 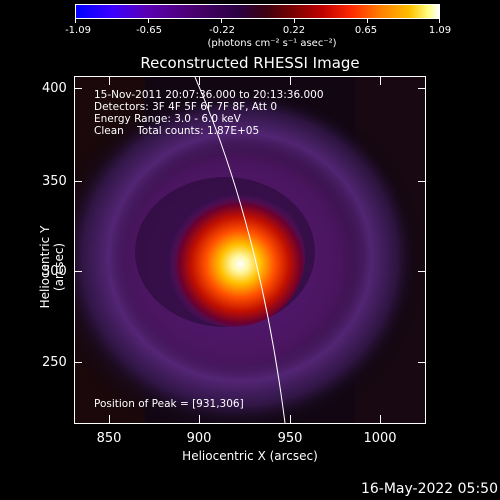 I want to click on detectors: Detectors: 3F 4F 5F 6F 7F 8F, Att 0, so click(x=186, y=107).